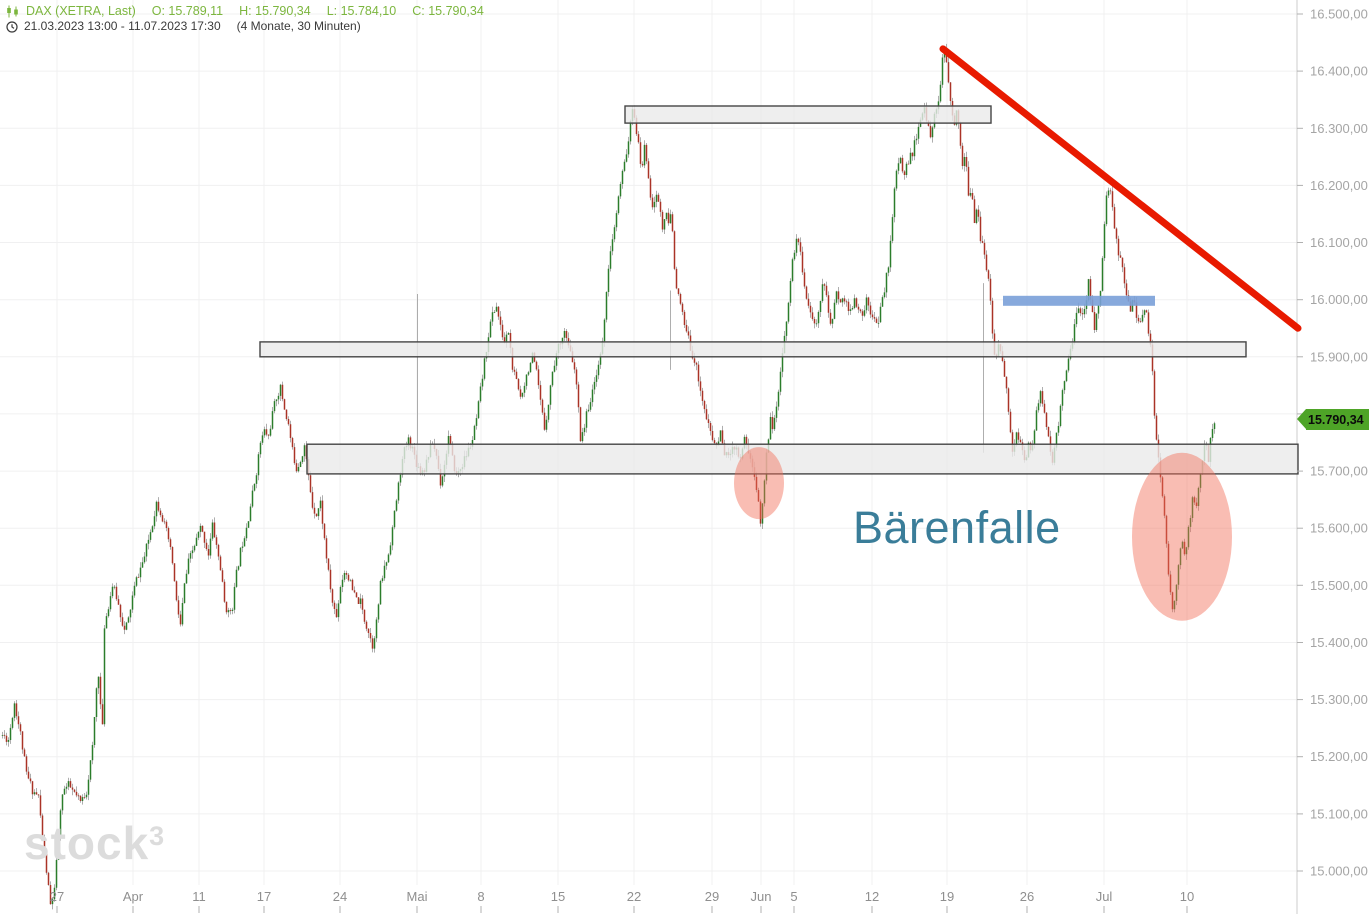 The image size is (1369, 914). Describe the element at coordinates (1339, 299) in the screenshot. I see `y-axis-label: 16.000,00` at that location.